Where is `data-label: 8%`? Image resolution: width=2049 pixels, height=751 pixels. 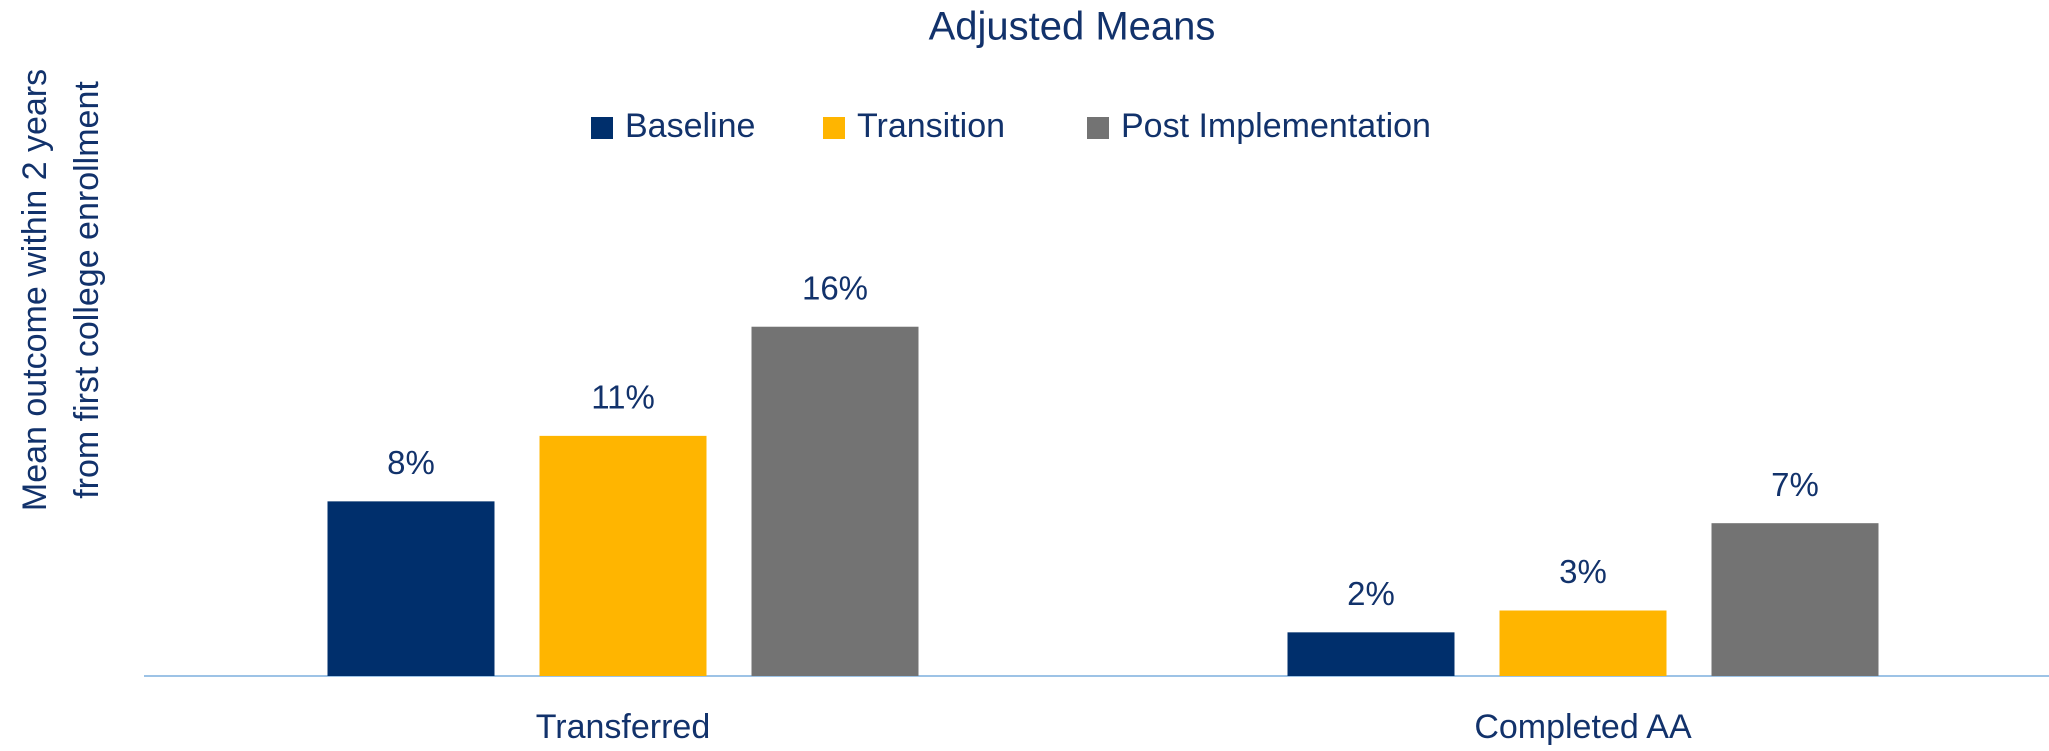 data-label: 8% is located at coordinates (411, 462).